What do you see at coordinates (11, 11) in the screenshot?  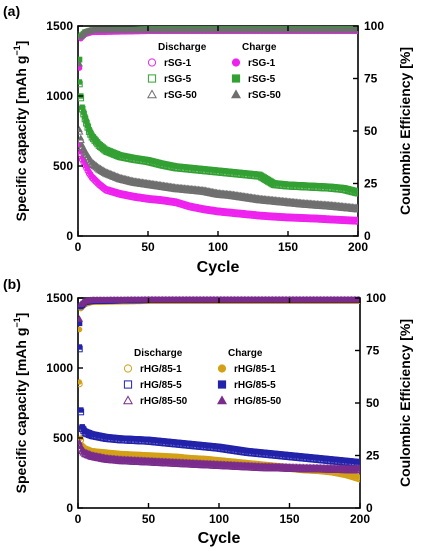 I see `panel-label: (a)` at bounding box center [11, 11].